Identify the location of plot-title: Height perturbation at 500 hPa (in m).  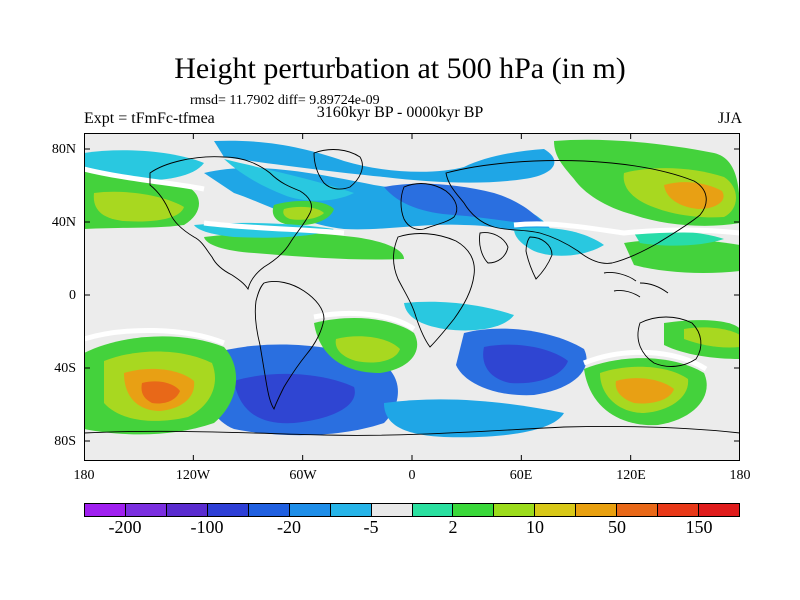
(400, 68).